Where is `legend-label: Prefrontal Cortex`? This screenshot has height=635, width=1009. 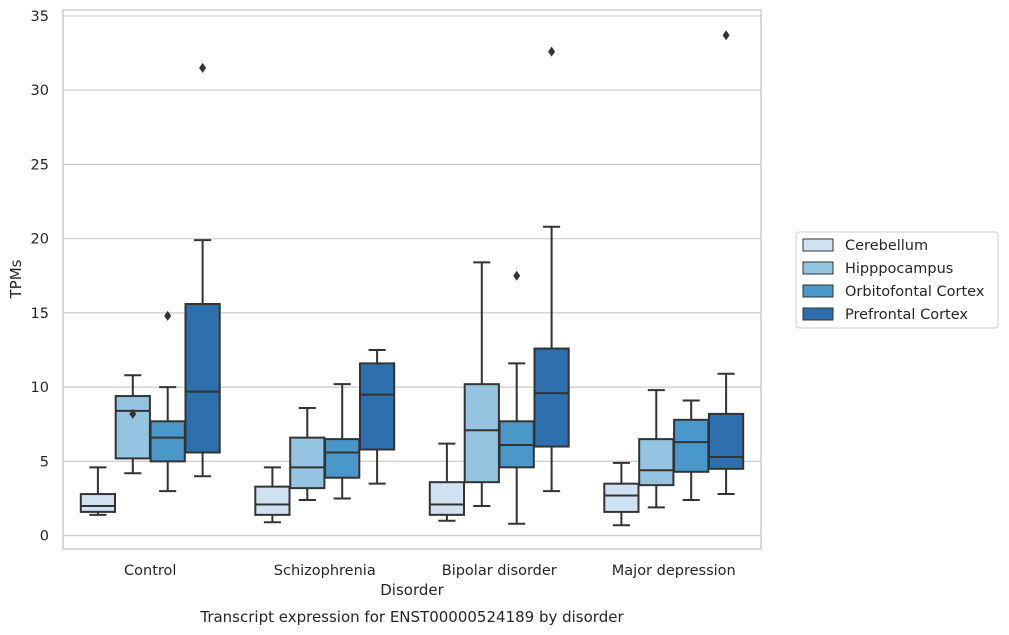
legend-label: Prefrontal Cortex is located at coordinates (906, 315).